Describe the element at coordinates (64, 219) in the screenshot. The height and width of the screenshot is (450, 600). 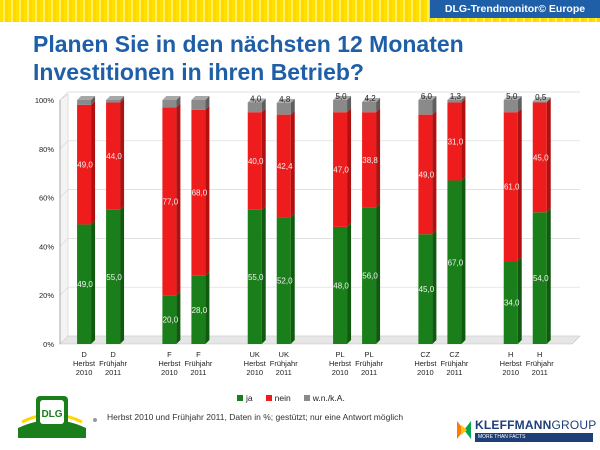
I see `chart-side-wall` at that location.